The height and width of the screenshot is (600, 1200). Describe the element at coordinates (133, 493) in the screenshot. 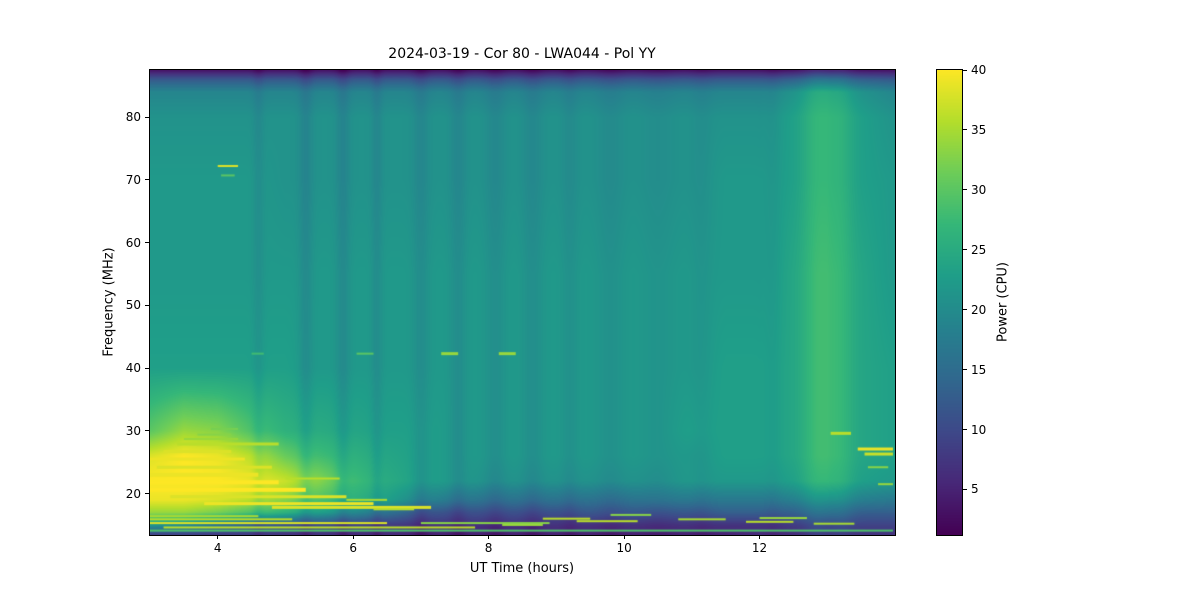

I see `y-tick-label: 20` at that location.